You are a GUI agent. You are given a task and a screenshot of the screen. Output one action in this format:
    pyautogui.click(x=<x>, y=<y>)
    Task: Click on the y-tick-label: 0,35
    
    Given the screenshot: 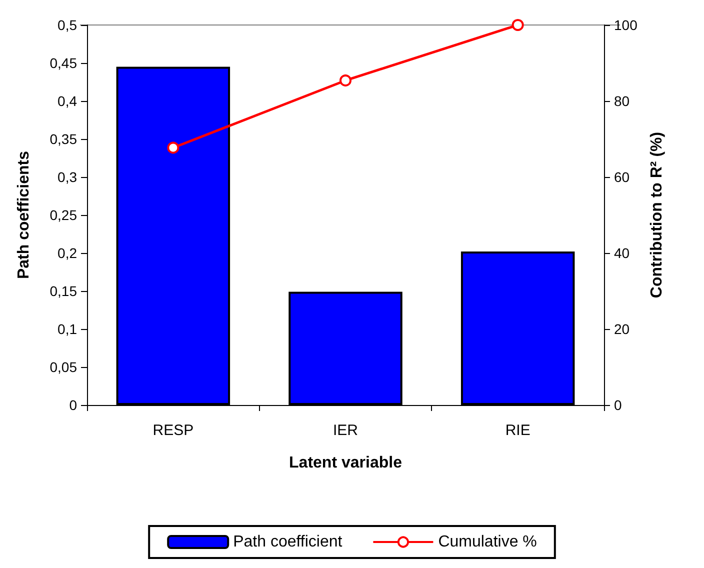 What is the action you would take?
    pyautogui.click(x=64, y=139)
    